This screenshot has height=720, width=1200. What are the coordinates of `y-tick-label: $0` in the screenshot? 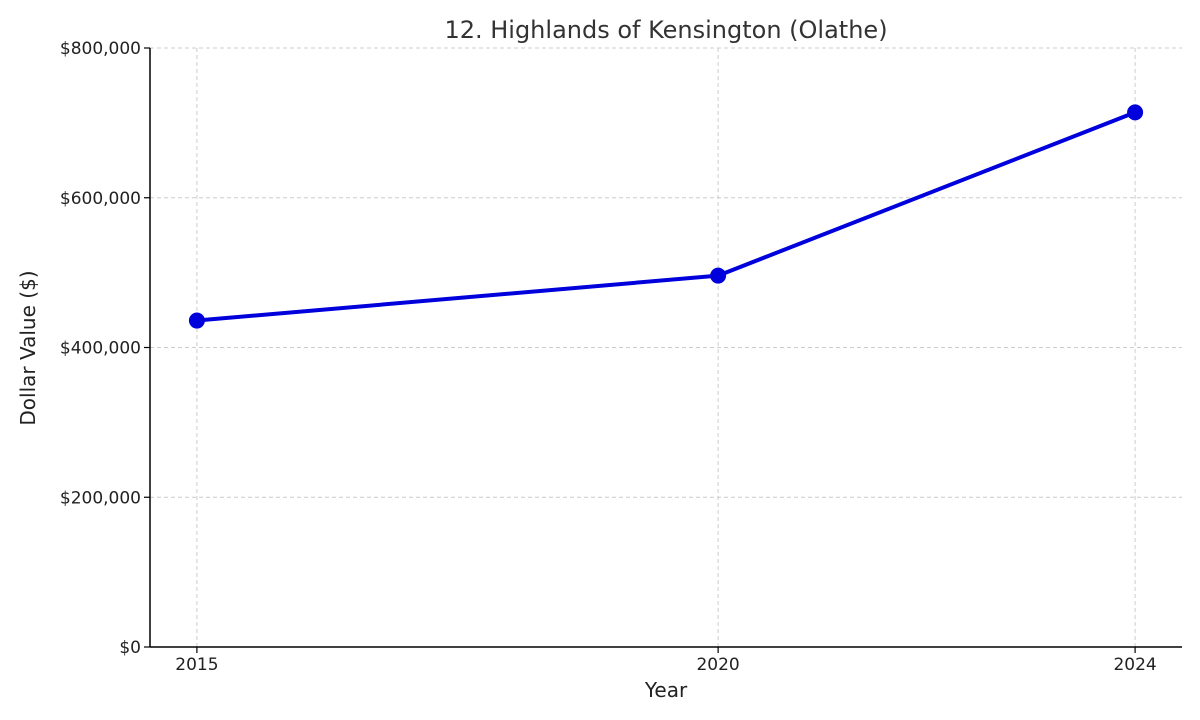 It's located at (130, 648).